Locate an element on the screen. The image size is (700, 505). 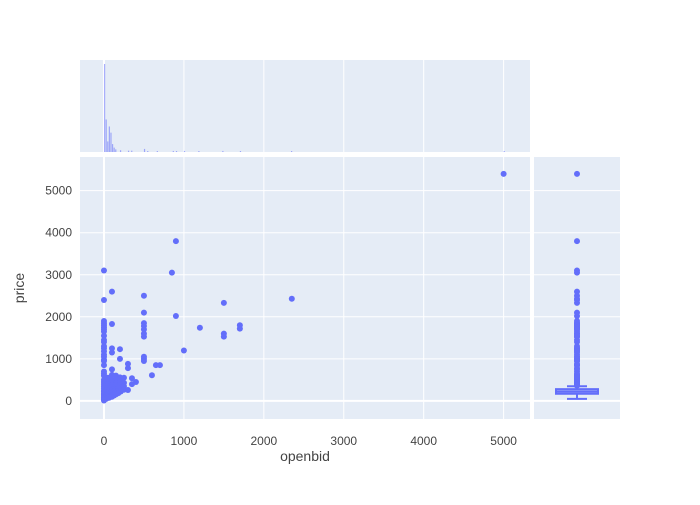
y-tick-label: 2000 is located at coordinates (58, 317).